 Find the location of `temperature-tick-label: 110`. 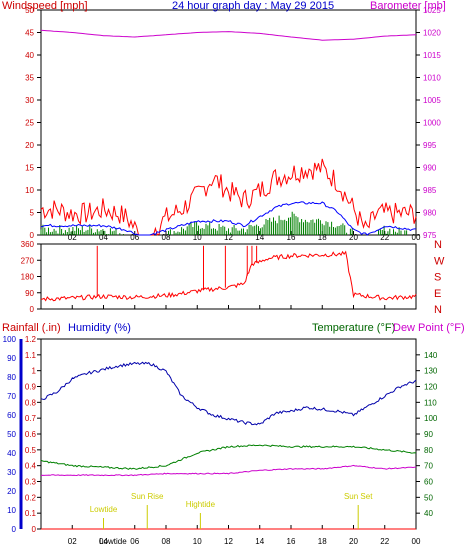

temperature-tick-label: 110 is located at coordinates (430, 402).